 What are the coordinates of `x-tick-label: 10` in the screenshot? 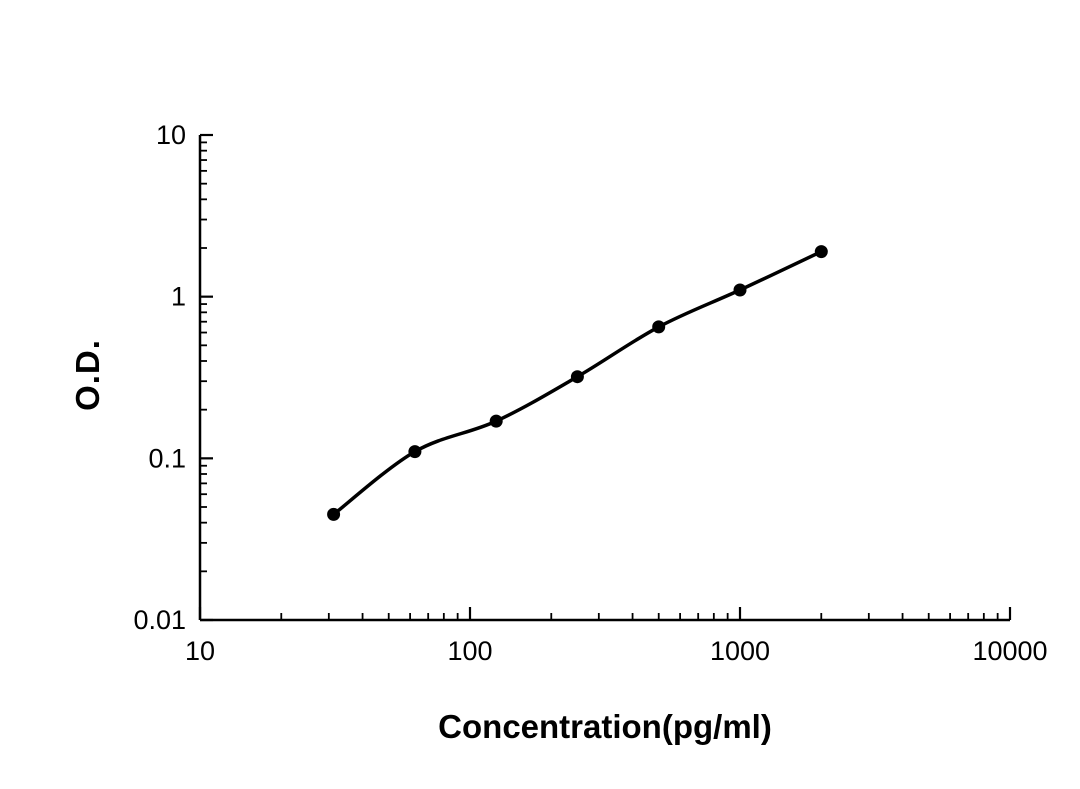 It's located at (200, 651).